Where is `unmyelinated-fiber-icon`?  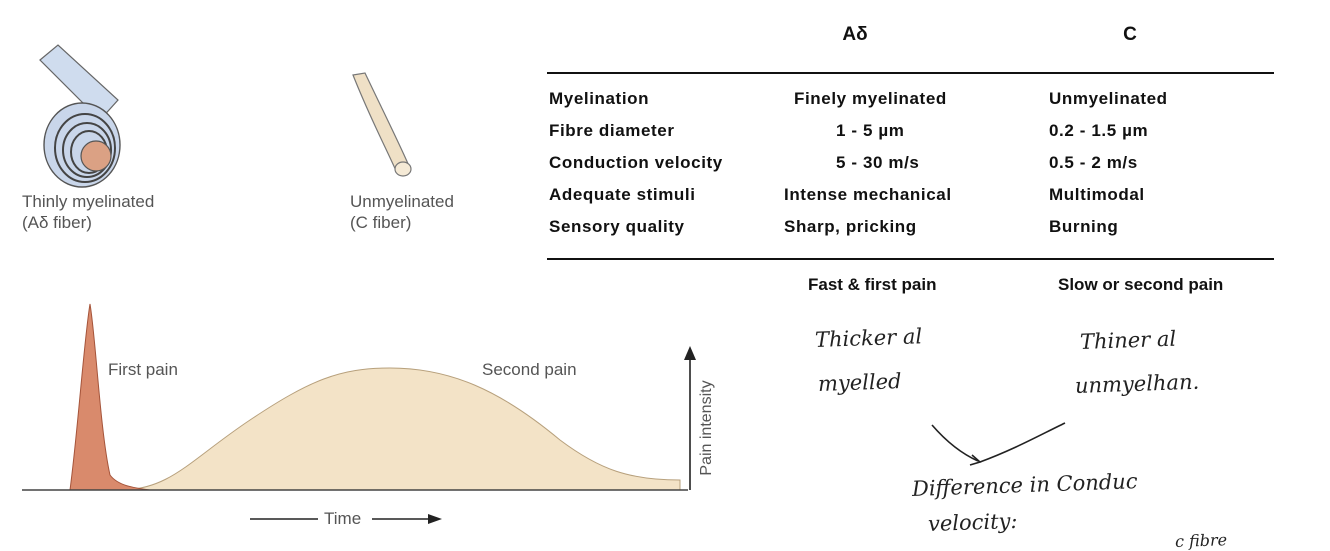
unmyelinated-fiber-icon is located at coordinates (382, 124).